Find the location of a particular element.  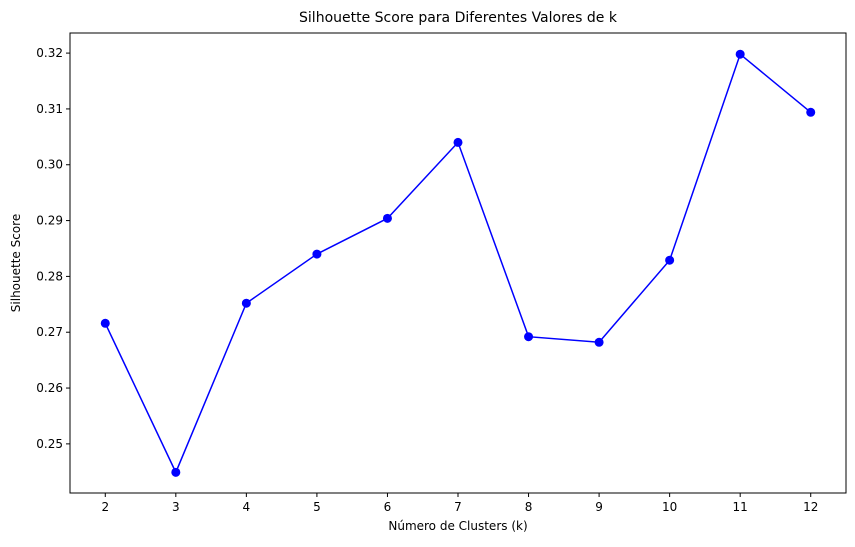

y-tick-label: 0.26 is located at coordinates (49, 388).